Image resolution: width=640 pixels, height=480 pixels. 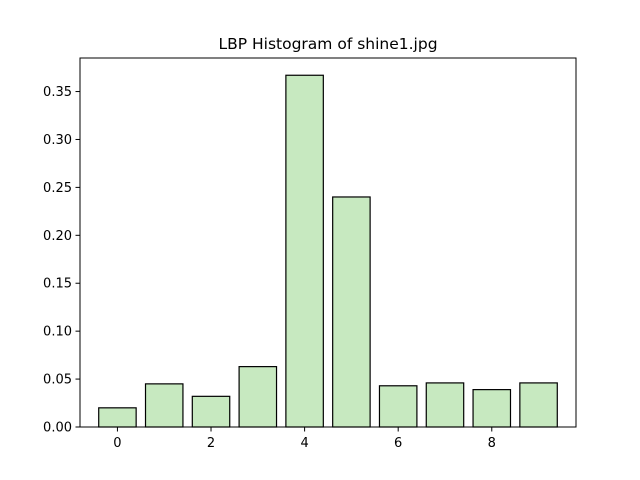 I want to click on x-tick-label-8: 8, so click(x=492, y=443).